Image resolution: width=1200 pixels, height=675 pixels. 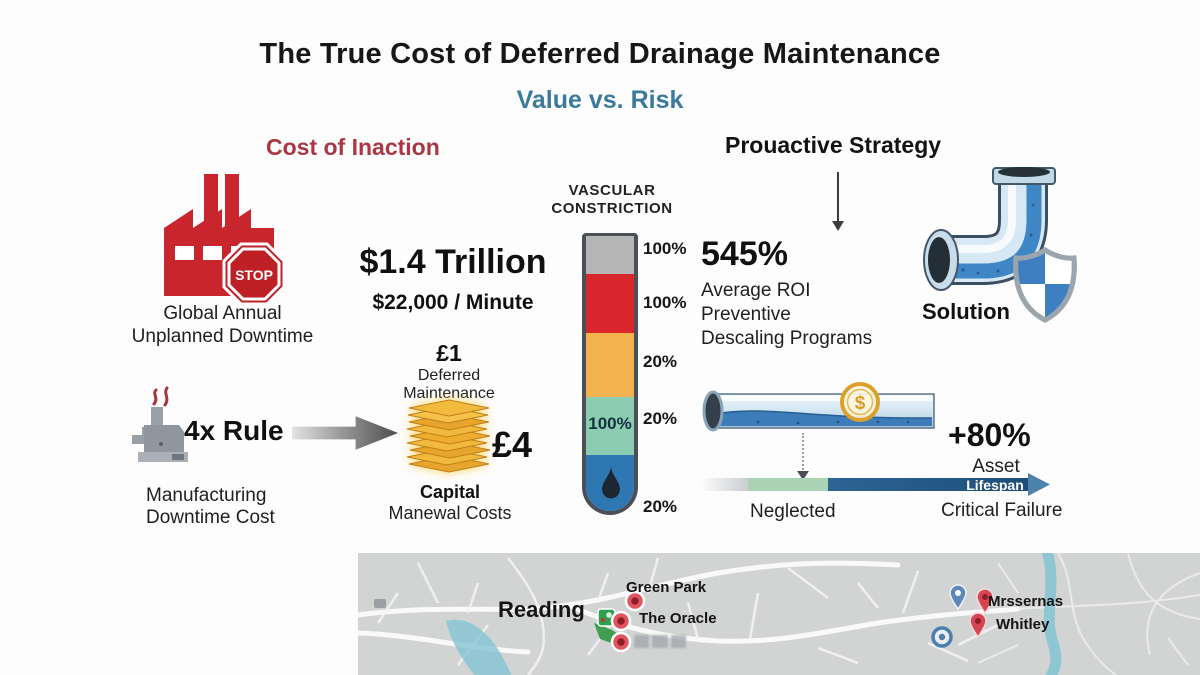 I want to click on ratio-numerator-line1: Deferred, so click(x=449, y=375).